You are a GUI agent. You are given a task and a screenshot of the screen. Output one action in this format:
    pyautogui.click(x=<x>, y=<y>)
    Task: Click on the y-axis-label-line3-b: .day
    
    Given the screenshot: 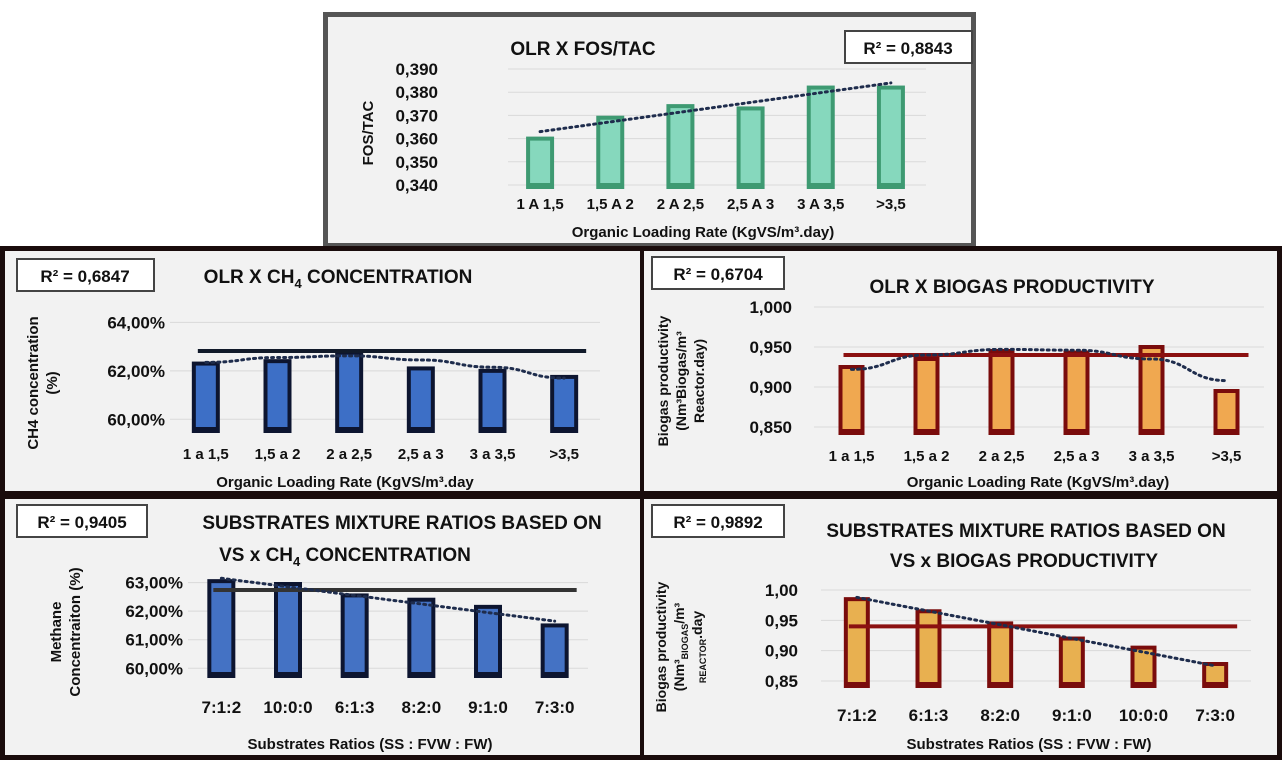 What is the action you would take?
    pyautogui.click(x=697, y=625)
    